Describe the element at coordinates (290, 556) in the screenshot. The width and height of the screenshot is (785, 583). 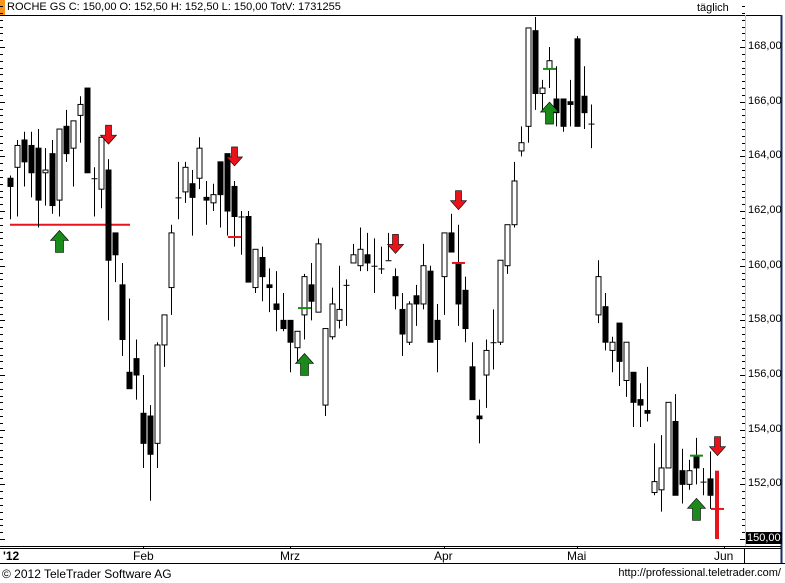
I see `time-axis-label: Mrz` at that location.